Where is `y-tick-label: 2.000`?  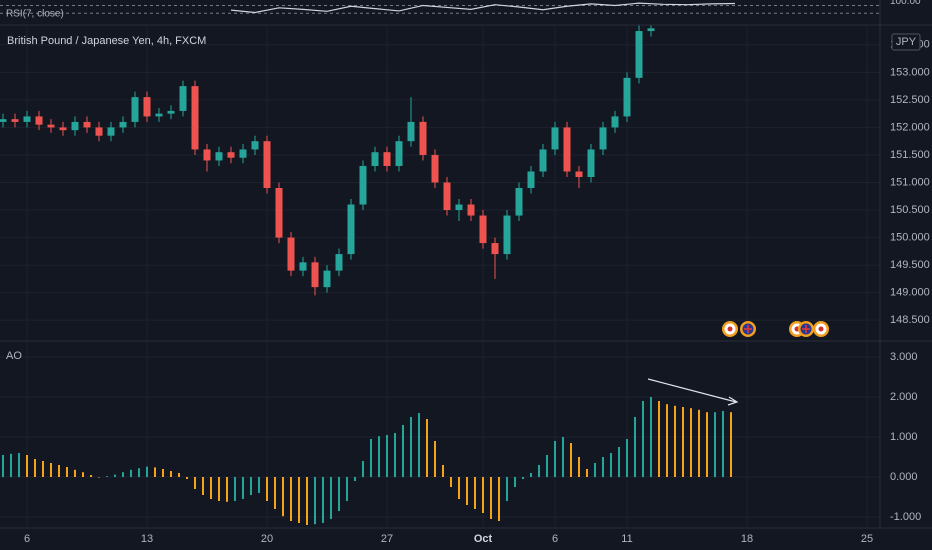 y-tick-label: 2.000 is located at coordinates (904, 397).